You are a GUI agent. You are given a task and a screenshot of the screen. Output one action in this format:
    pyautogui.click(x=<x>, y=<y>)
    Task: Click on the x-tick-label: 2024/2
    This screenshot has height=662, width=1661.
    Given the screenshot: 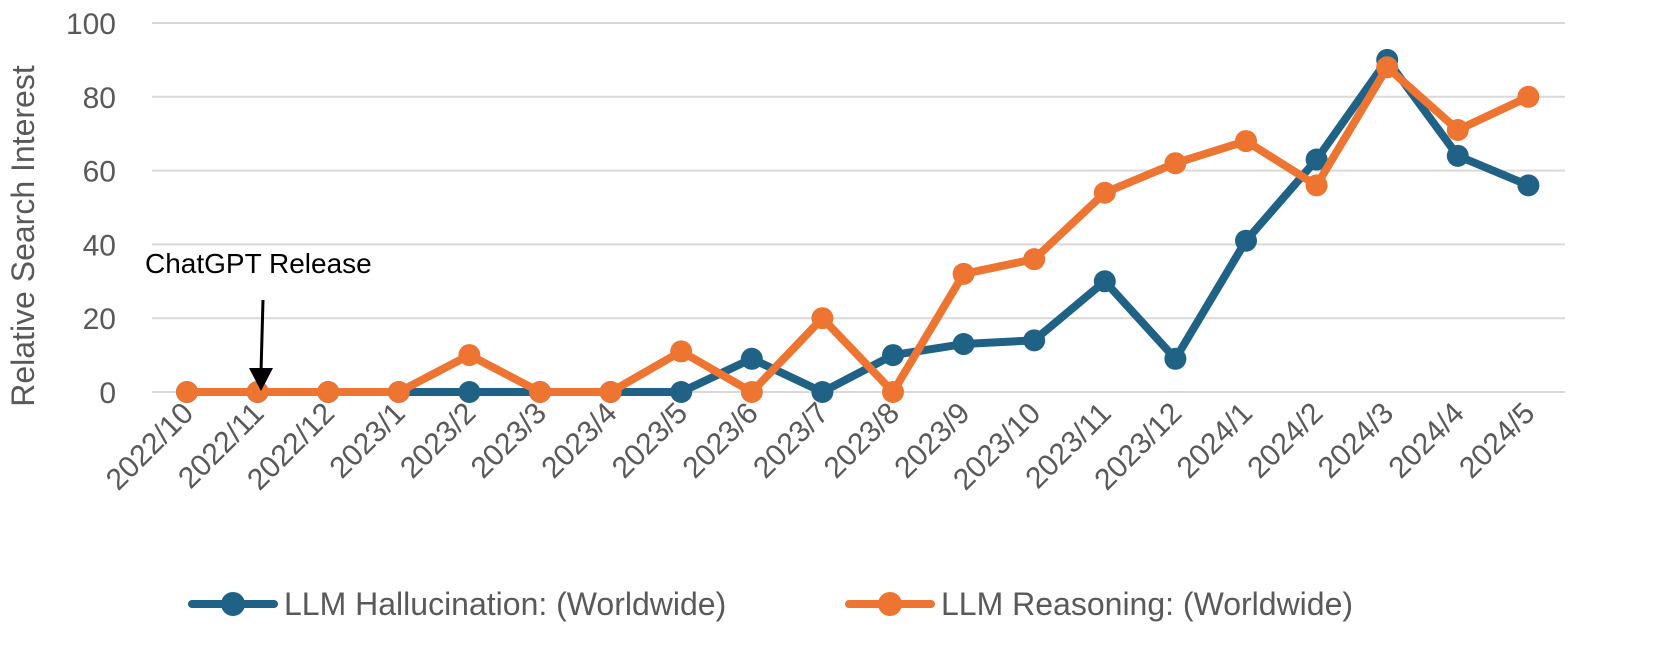 What is the action you would take?
    pyautogui.click(x=1285, y=441)
    